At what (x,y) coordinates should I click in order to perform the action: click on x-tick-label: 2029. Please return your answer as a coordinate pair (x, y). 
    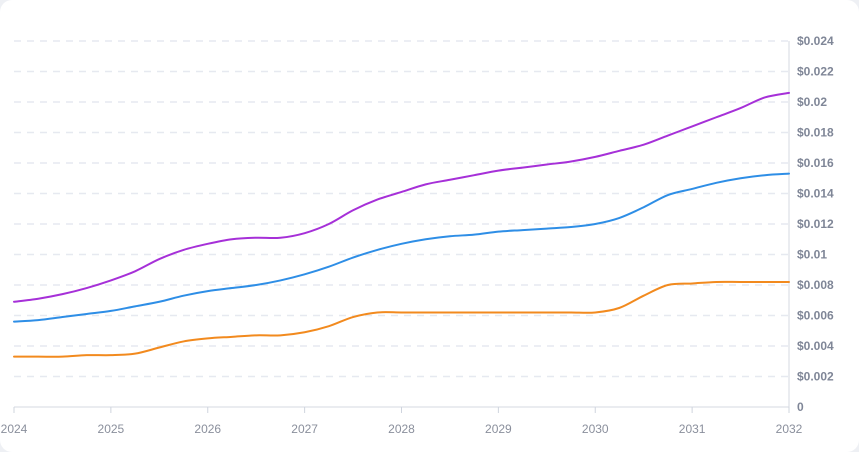
    Looking at the image, I should click on (498, 429).